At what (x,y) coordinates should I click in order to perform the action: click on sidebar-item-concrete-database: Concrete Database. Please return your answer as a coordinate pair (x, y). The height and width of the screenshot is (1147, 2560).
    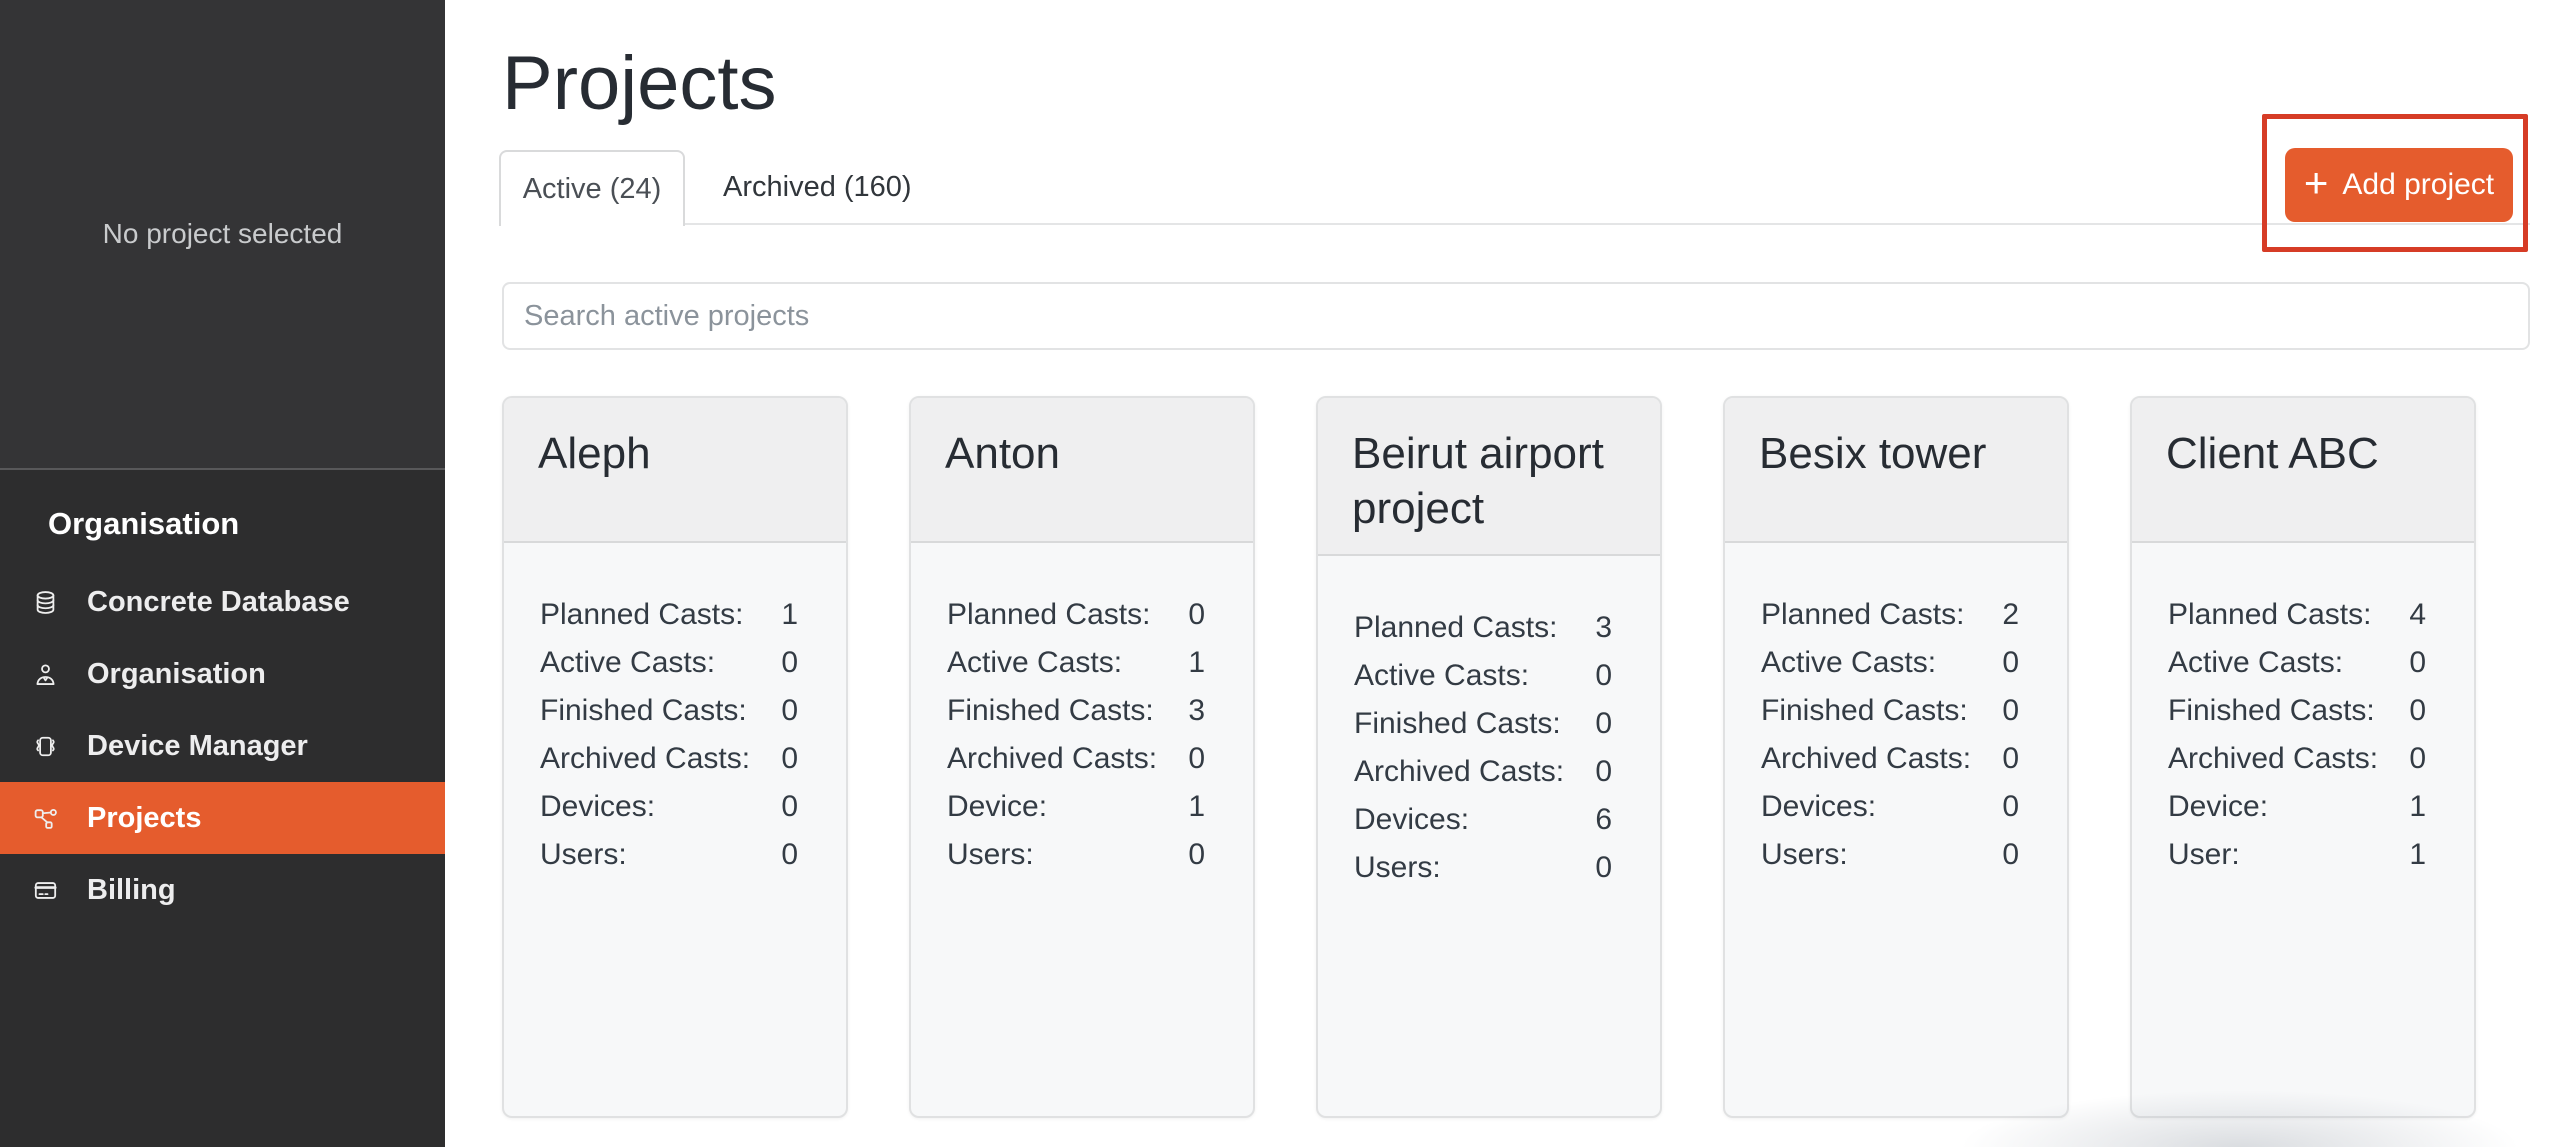
    Looking at the image, I should click on (222, 602).